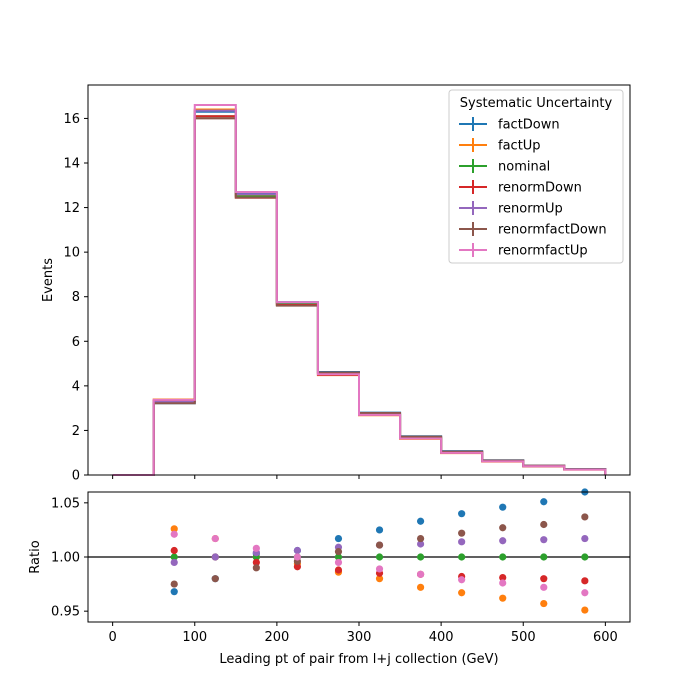  I want to click on legend-box, so click(536, 176).